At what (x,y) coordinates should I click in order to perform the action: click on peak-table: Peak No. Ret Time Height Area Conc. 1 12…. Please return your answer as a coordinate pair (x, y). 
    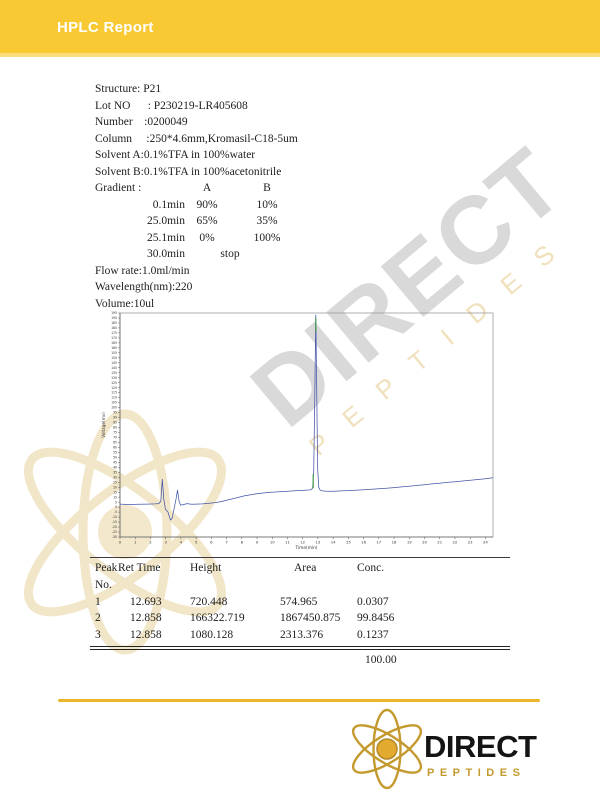
    Looking at the image, I should click on (300, 612).